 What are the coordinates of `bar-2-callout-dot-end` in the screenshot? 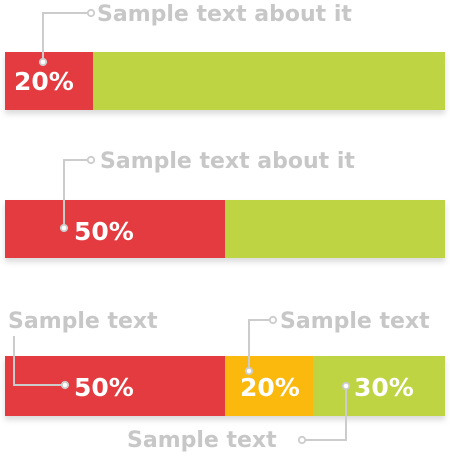 It's located at (91, 160).